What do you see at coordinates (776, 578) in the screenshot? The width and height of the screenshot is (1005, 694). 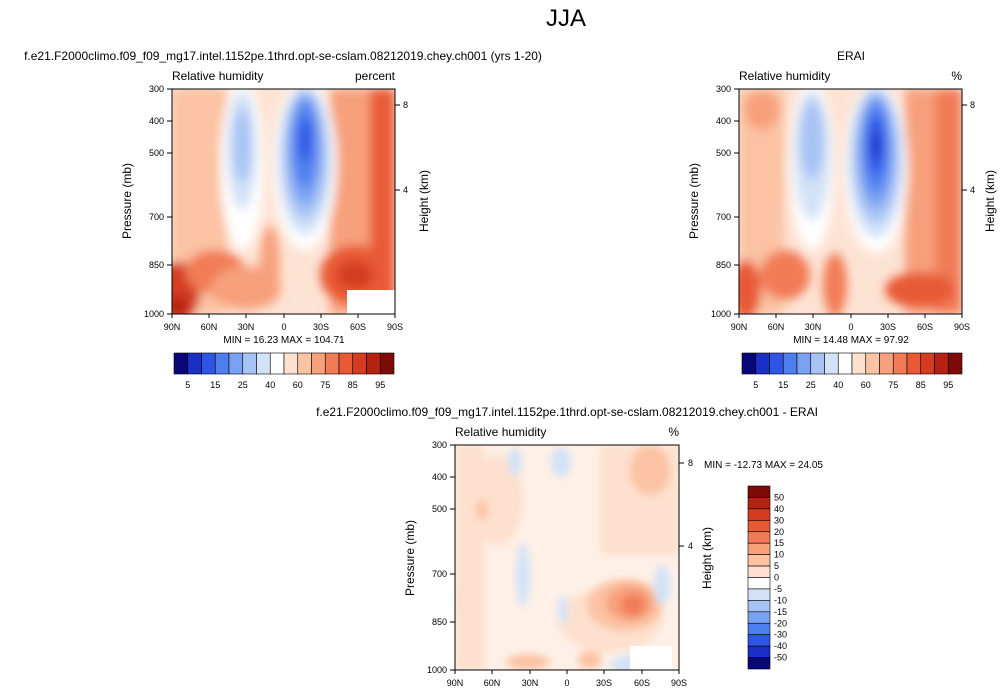 I see `colorbar-label: 0` at bounding box center [776, 578].